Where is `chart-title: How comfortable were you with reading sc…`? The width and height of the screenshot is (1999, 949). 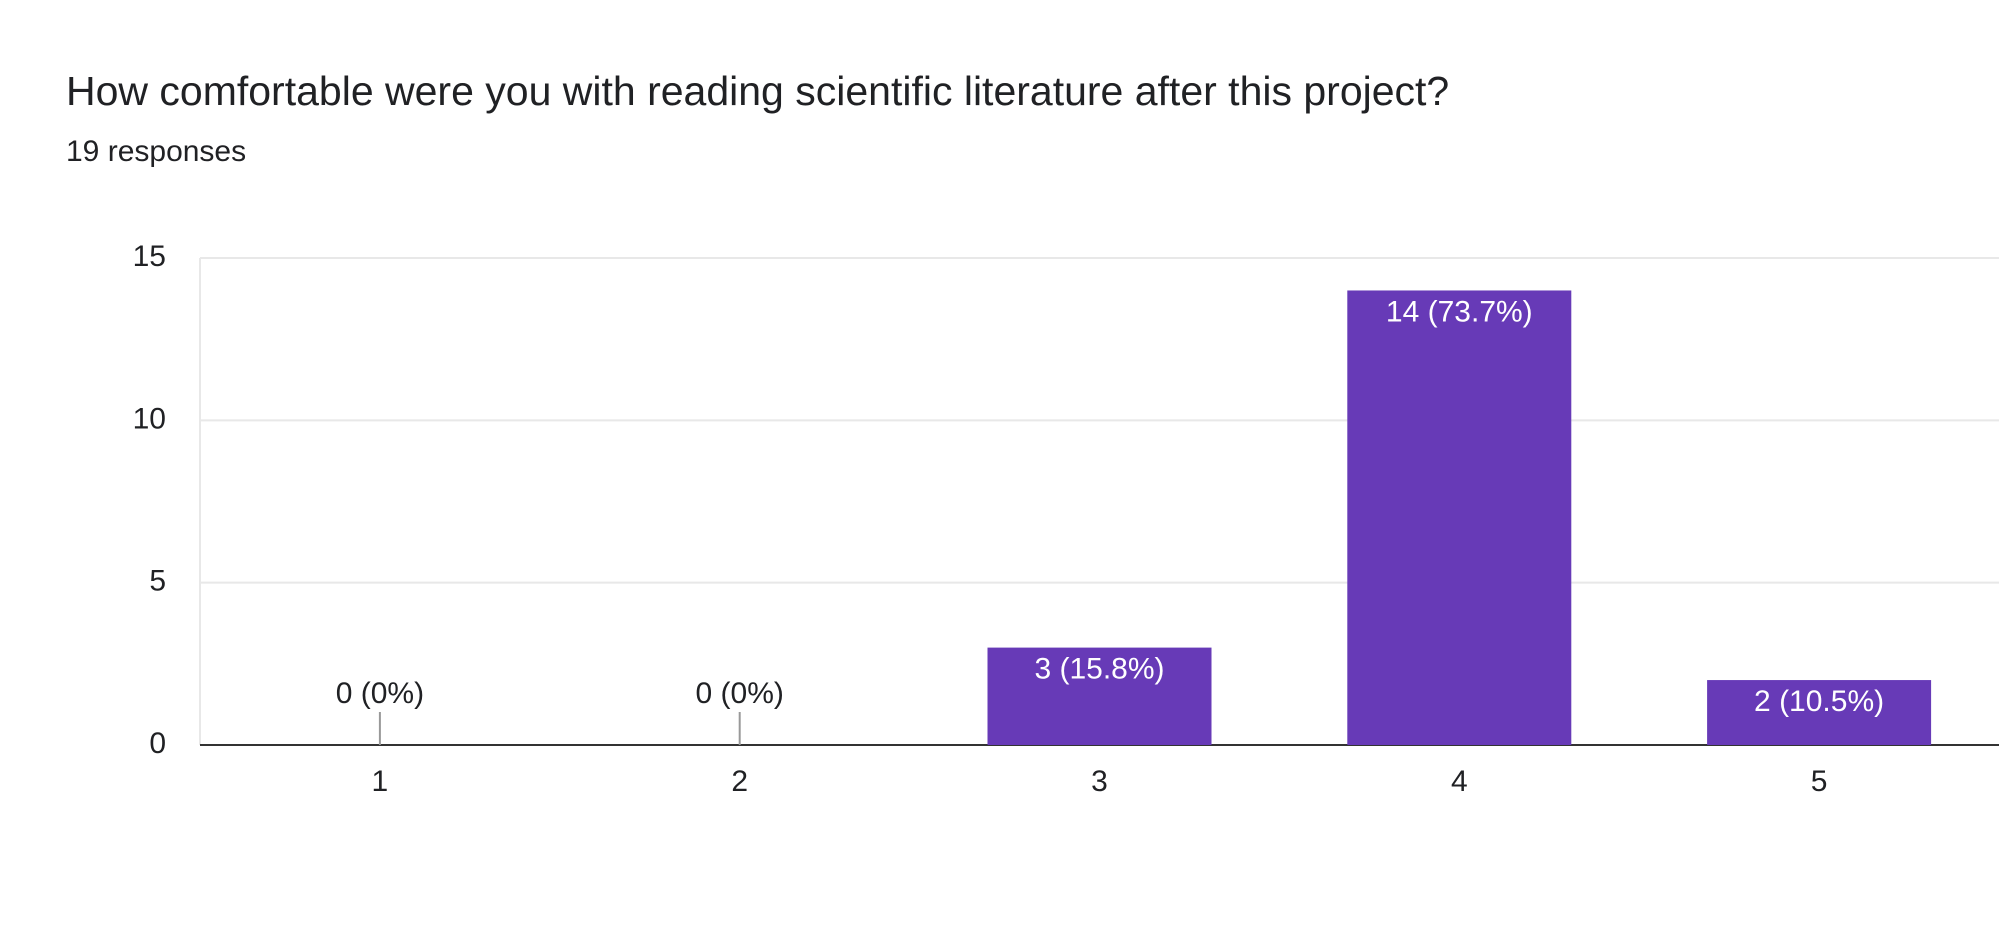
chart-title: How comfortable were you with reading sc… is located at coordinates (757, 91).